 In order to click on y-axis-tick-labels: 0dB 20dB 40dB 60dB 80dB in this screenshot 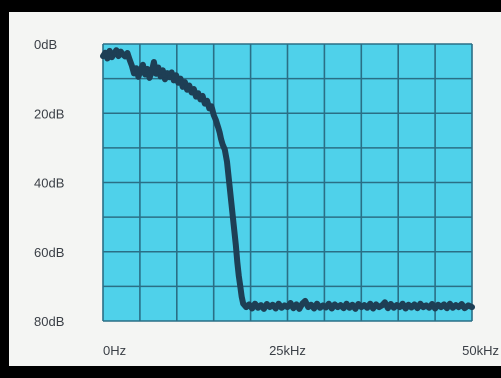, I will do `click(49, 183)`.